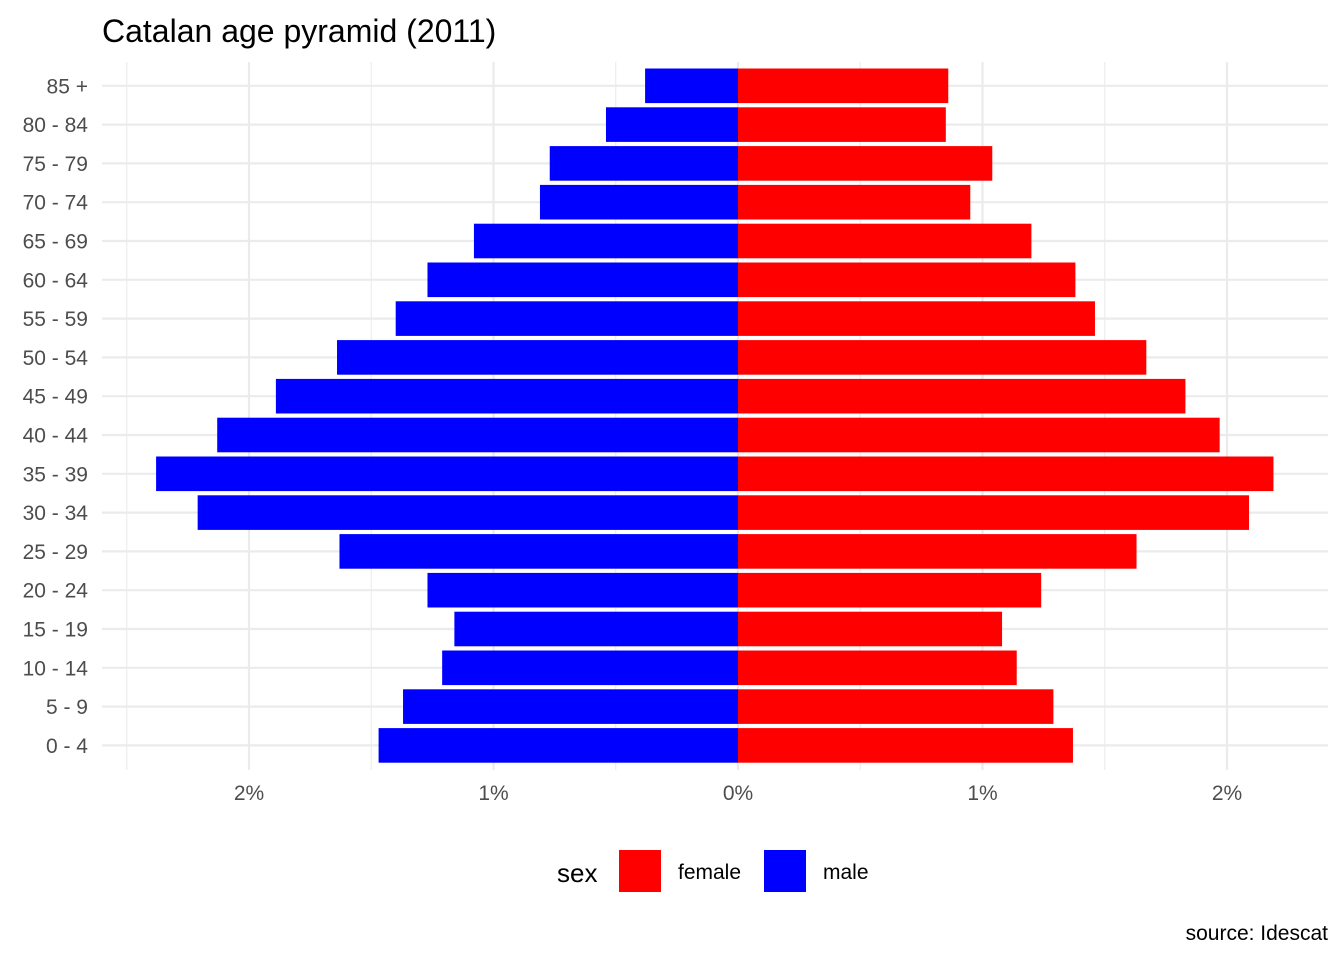 The height and width of the screenshot is (960, 1344). I want to click on y-tick-label: 45 - 49, so click(55, 397).